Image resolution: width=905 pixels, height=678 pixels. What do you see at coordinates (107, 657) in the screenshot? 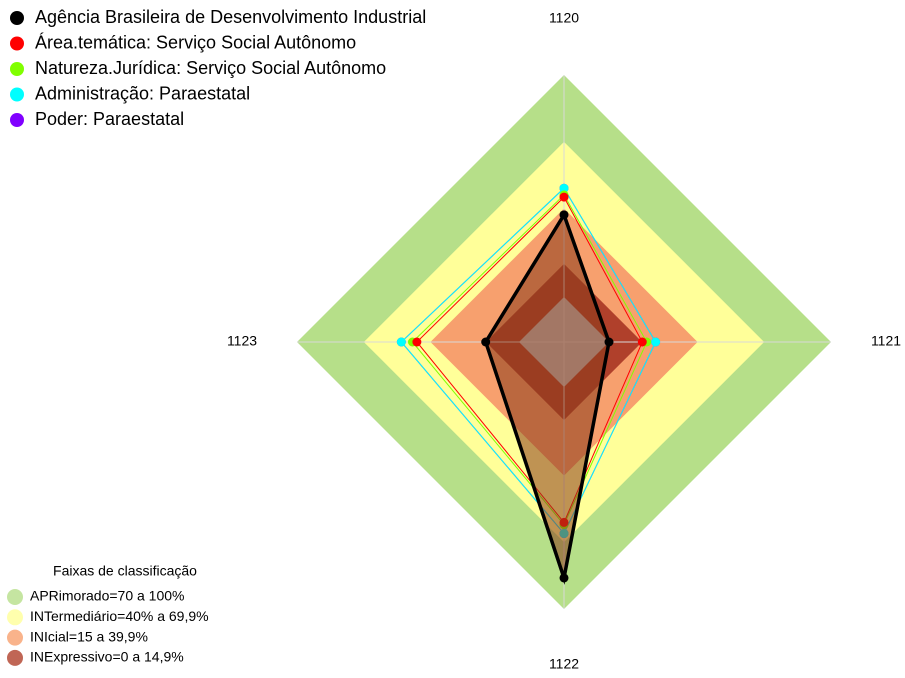
I see `band-legend-label: INExpressivo=0 a 14,9%` at bounding box center [107, 657].